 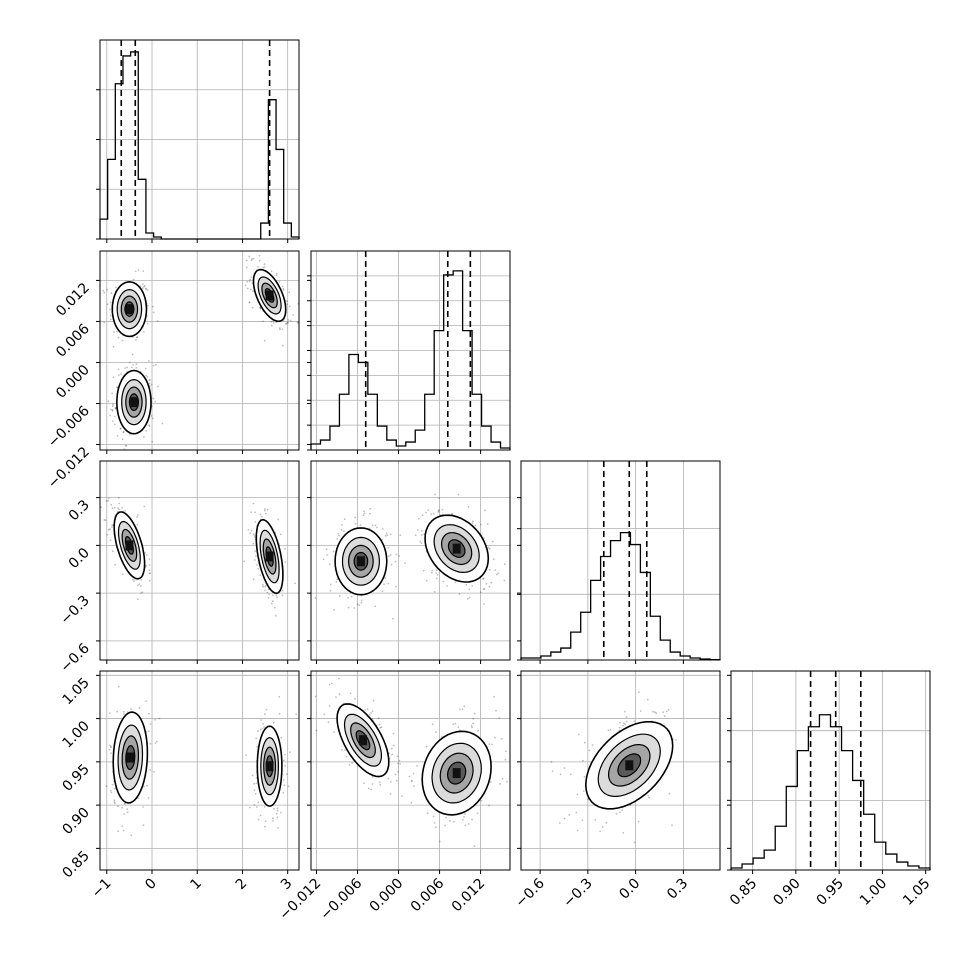 What do you see at coordinates (411, 762) in the screenshot?
I see `density-group` at bounding box center [411, 762].